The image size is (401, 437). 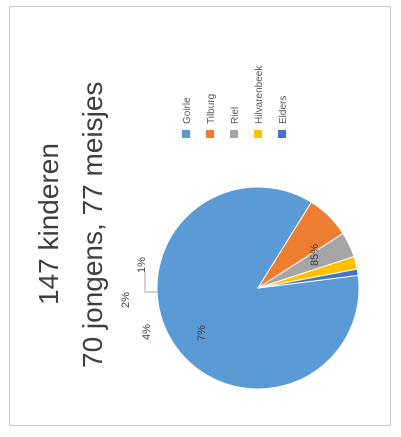 What do you see at coordinates (308, 278) in the screenshot?
I see `pie-slice-elders` at bounding box center [308, 278].